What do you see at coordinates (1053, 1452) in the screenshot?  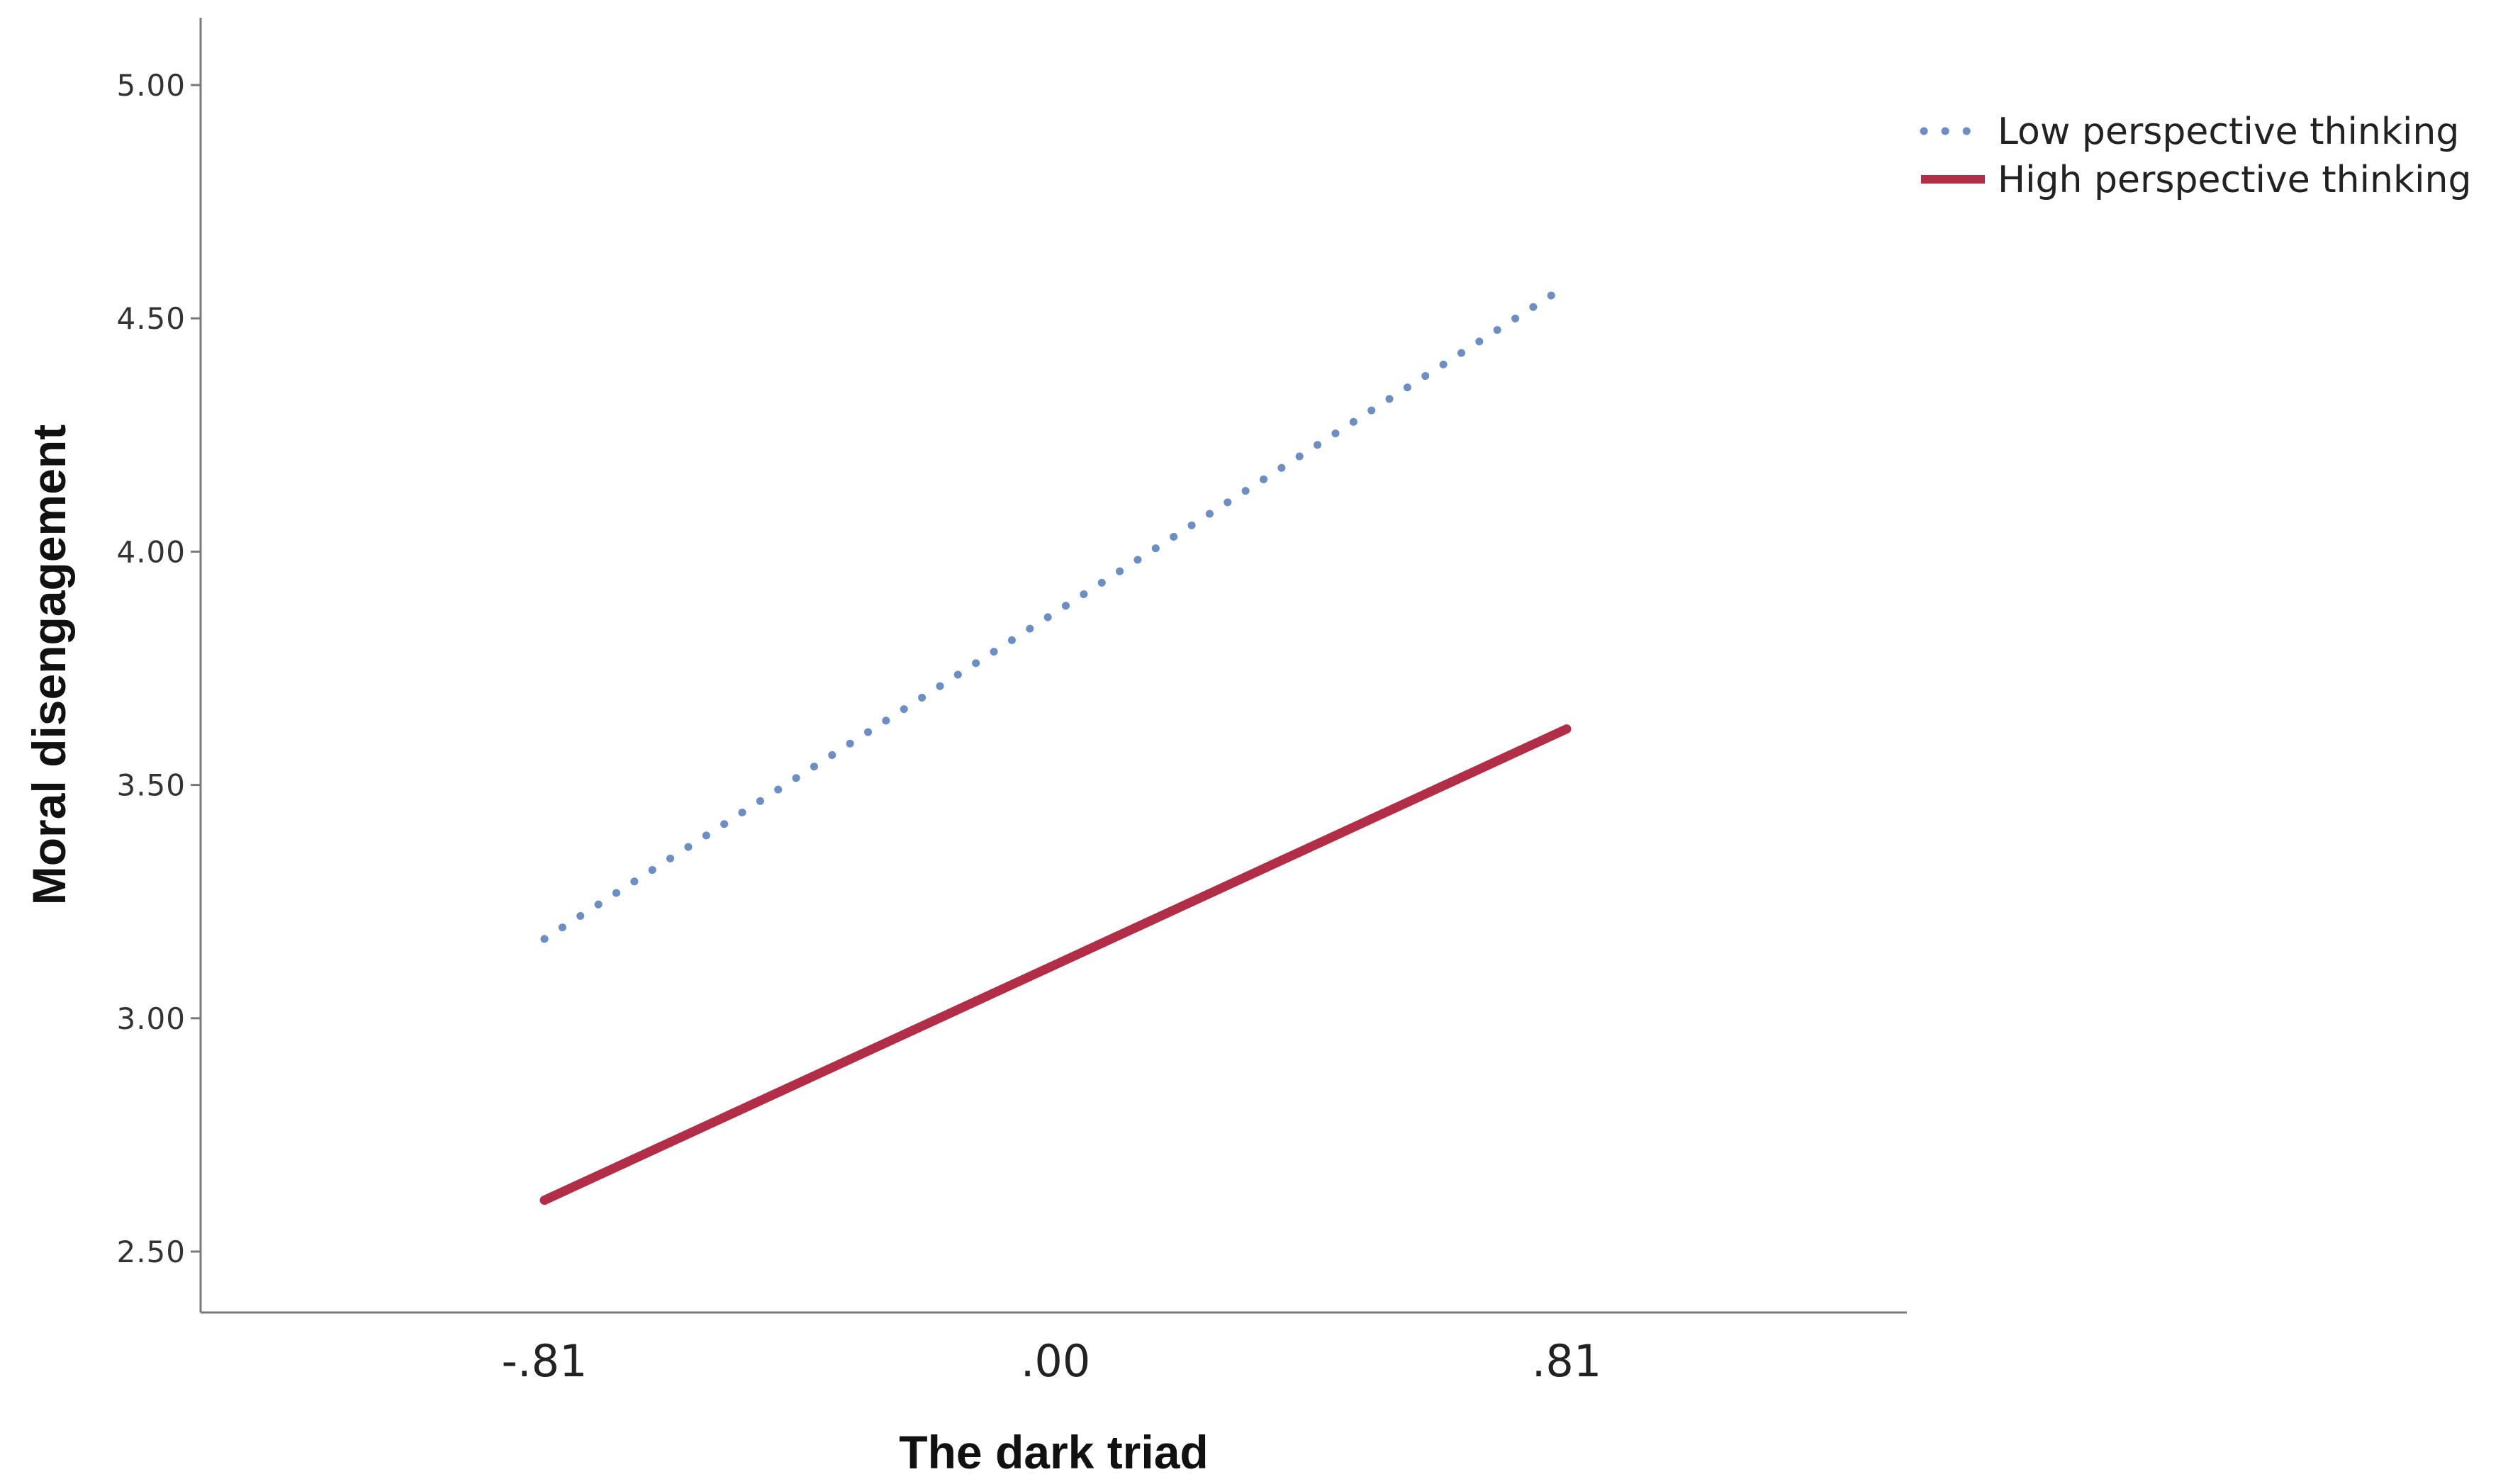 I see `x-axis-title: The dark triad` at bounding box center [1053, 1452].